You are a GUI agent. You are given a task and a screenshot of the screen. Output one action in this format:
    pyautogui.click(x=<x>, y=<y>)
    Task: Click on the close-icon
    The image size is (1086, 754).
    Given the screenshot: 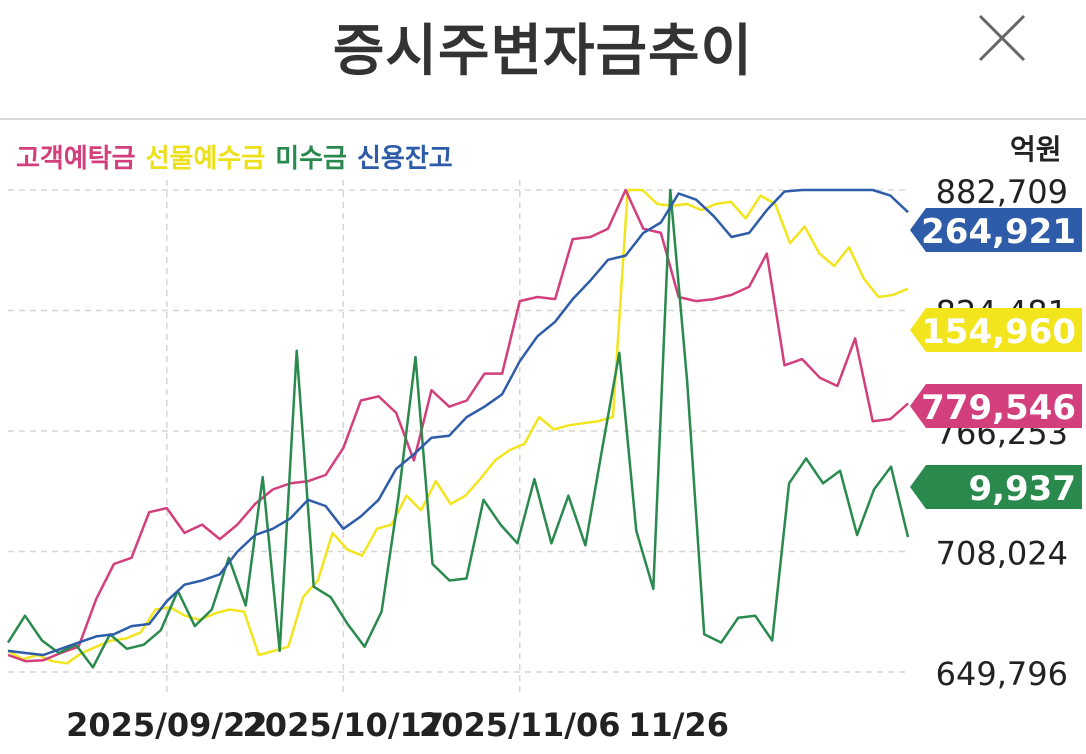 What is the action you would take?
    pyautogui.click(x=1002, y=38)
    